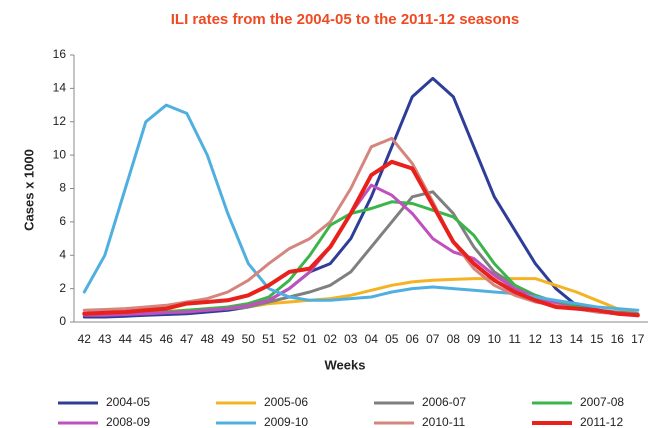  Describe the element at coordinates (310, 339) in the screenshot. I see `x-tick-label: 01` at that location.